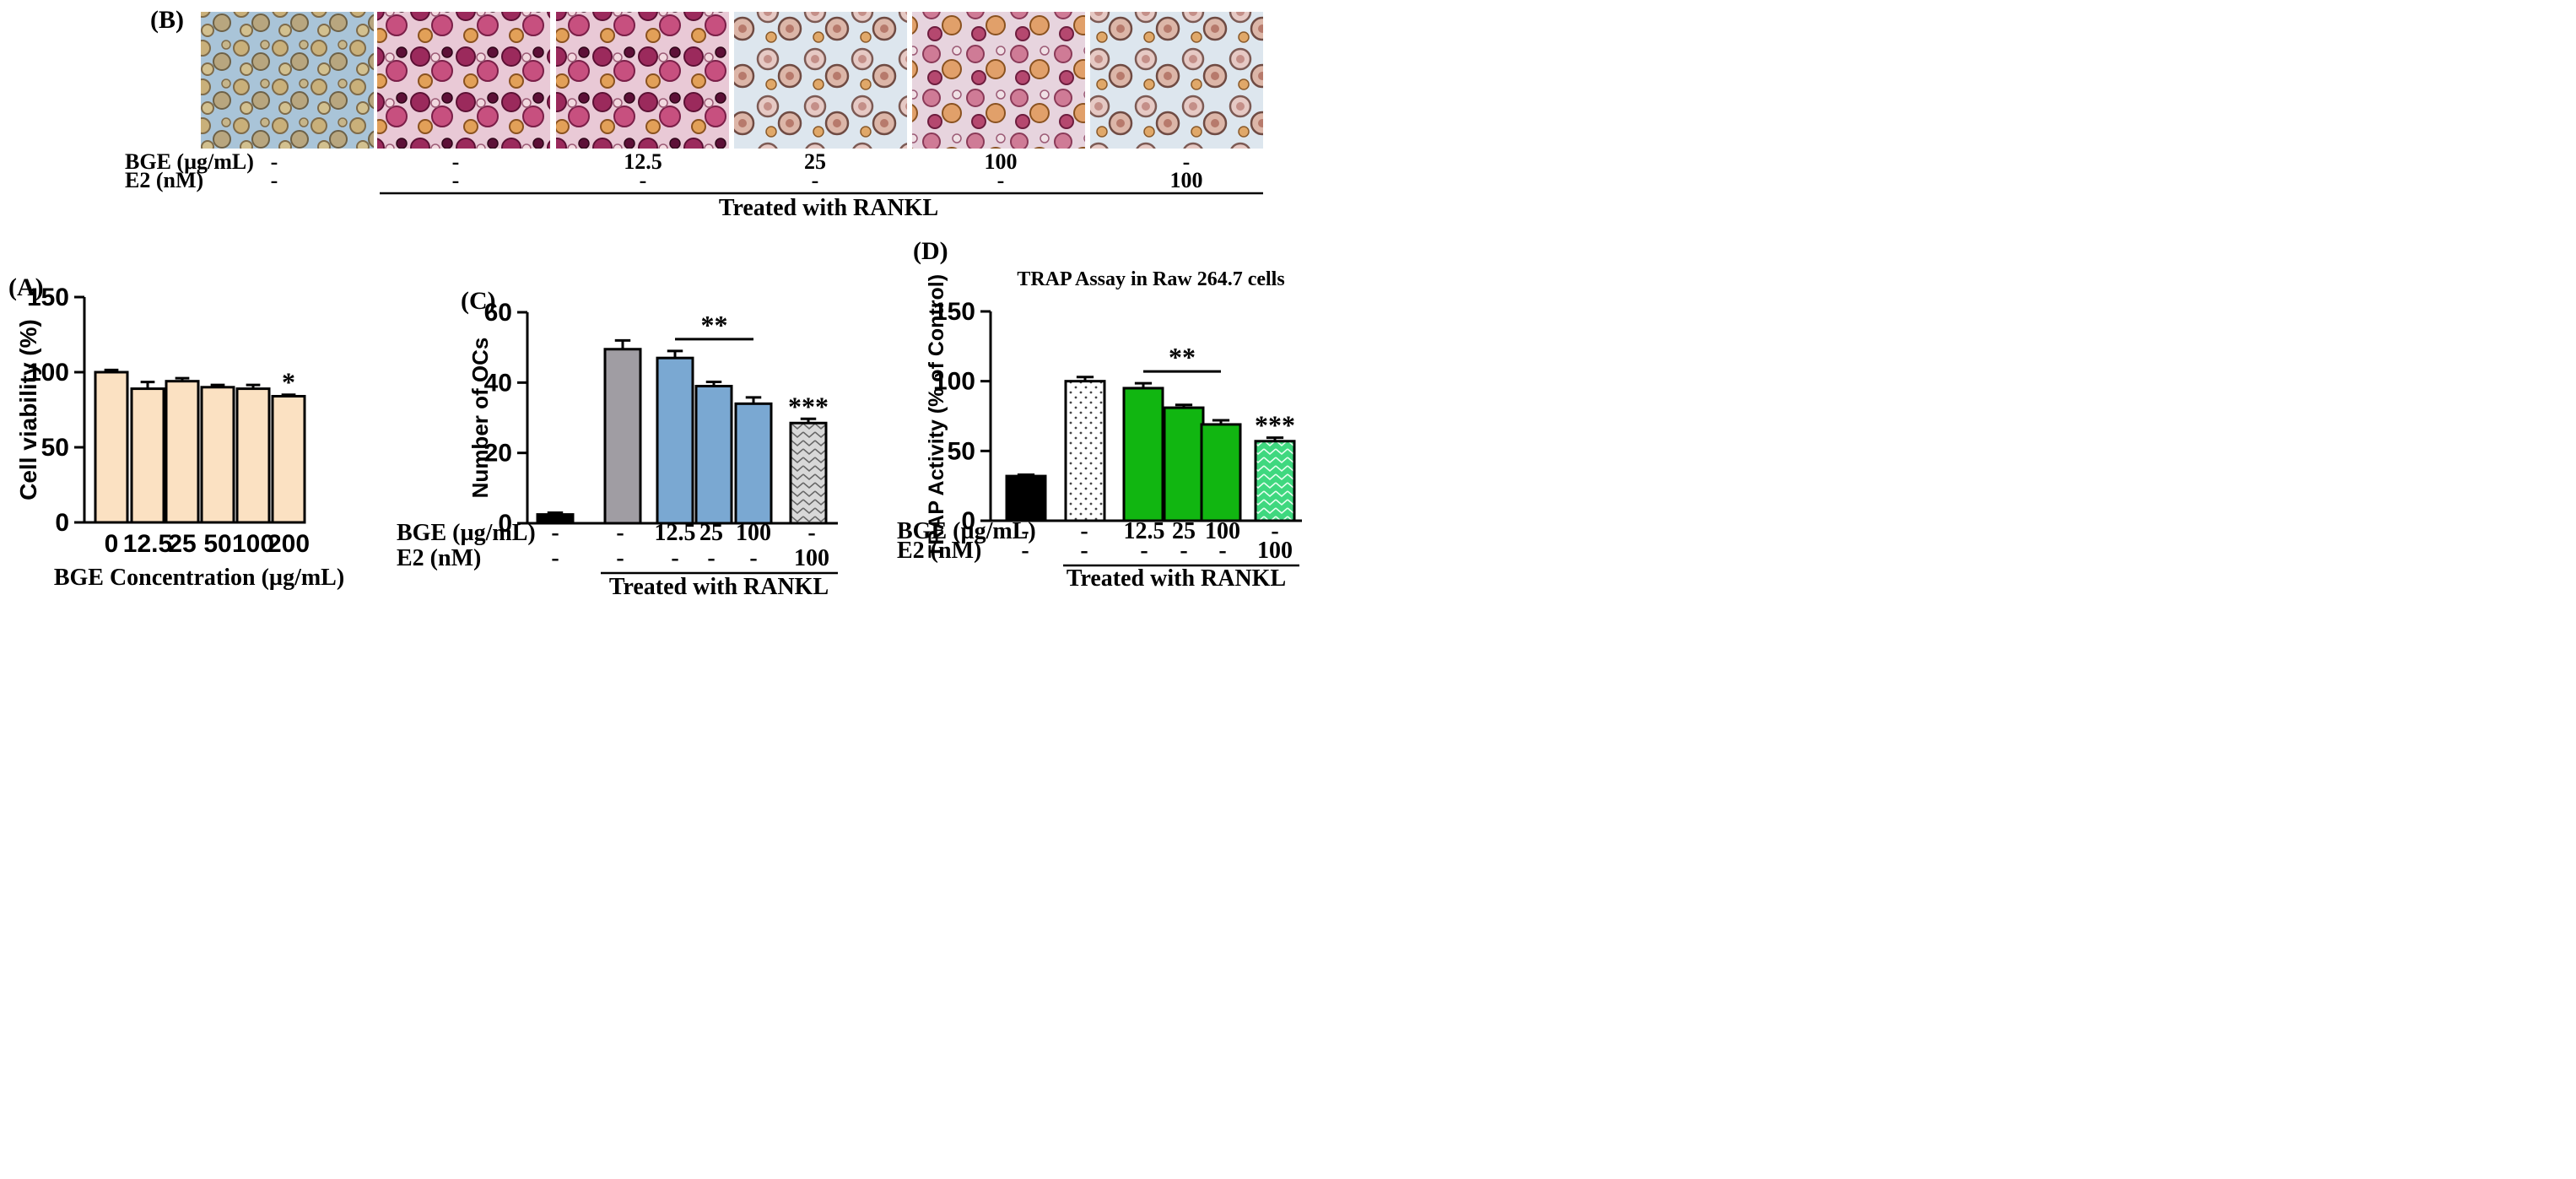 This screenshot has height=1179, width=2576. Describe the element at coordinates (1176, 578) in the screenshot. I see `panel-d-rankl-label: Treated with RANKL` at that location.